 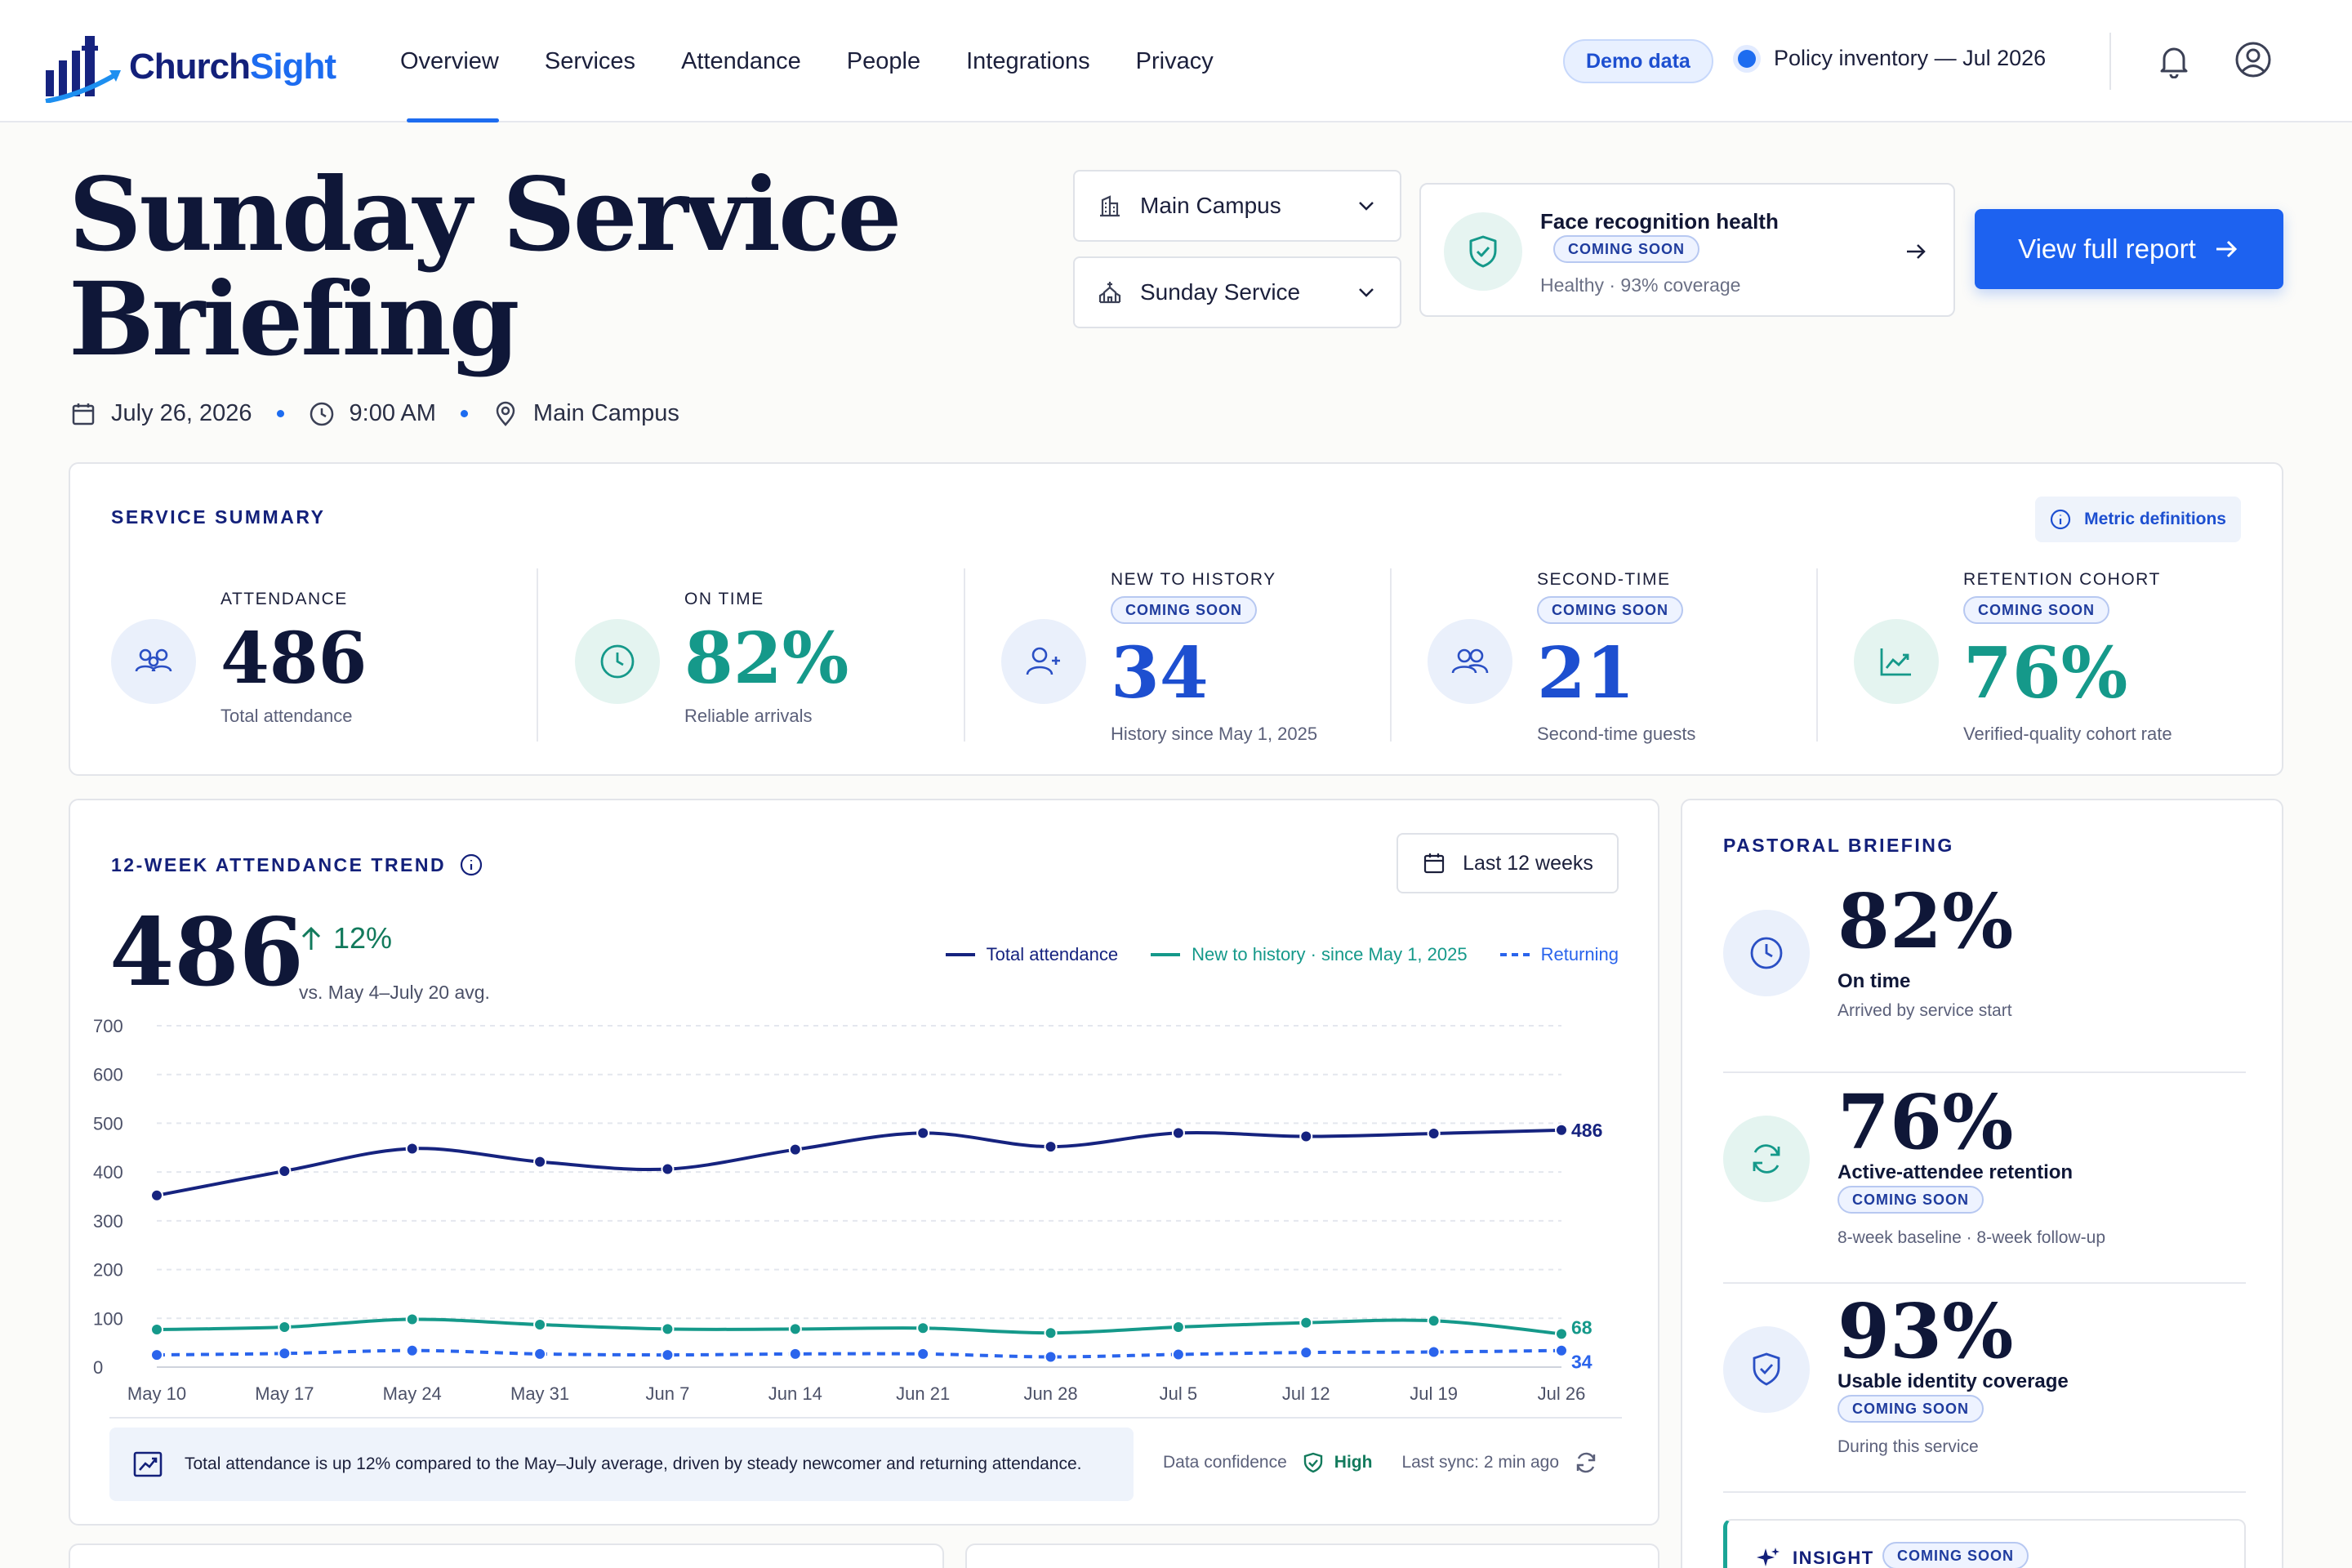 I want to click on face-card-title: Face recognition health, so click(x=1659, y=221).